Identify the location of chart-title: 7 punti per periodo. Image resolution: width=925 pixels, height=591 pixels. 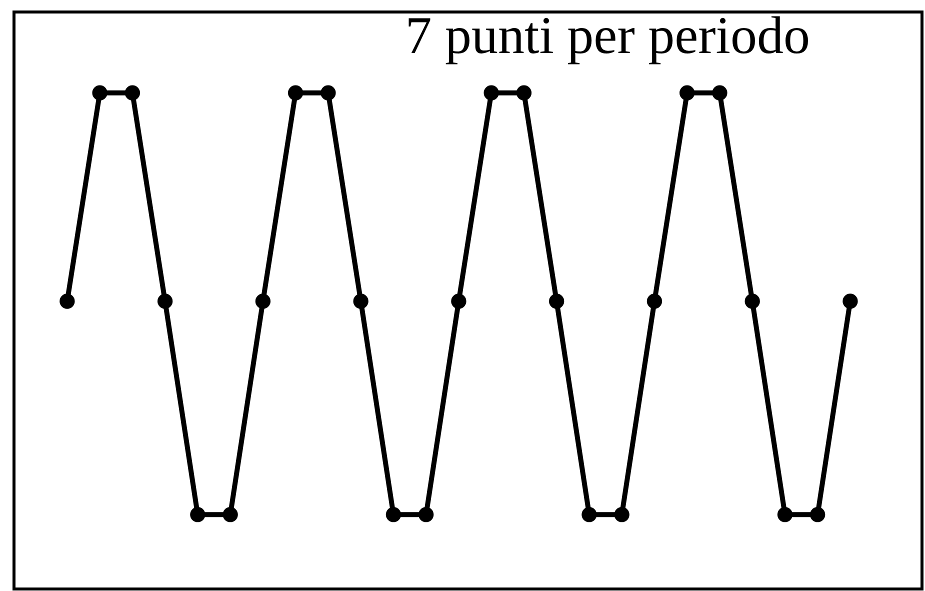
(607, 36).